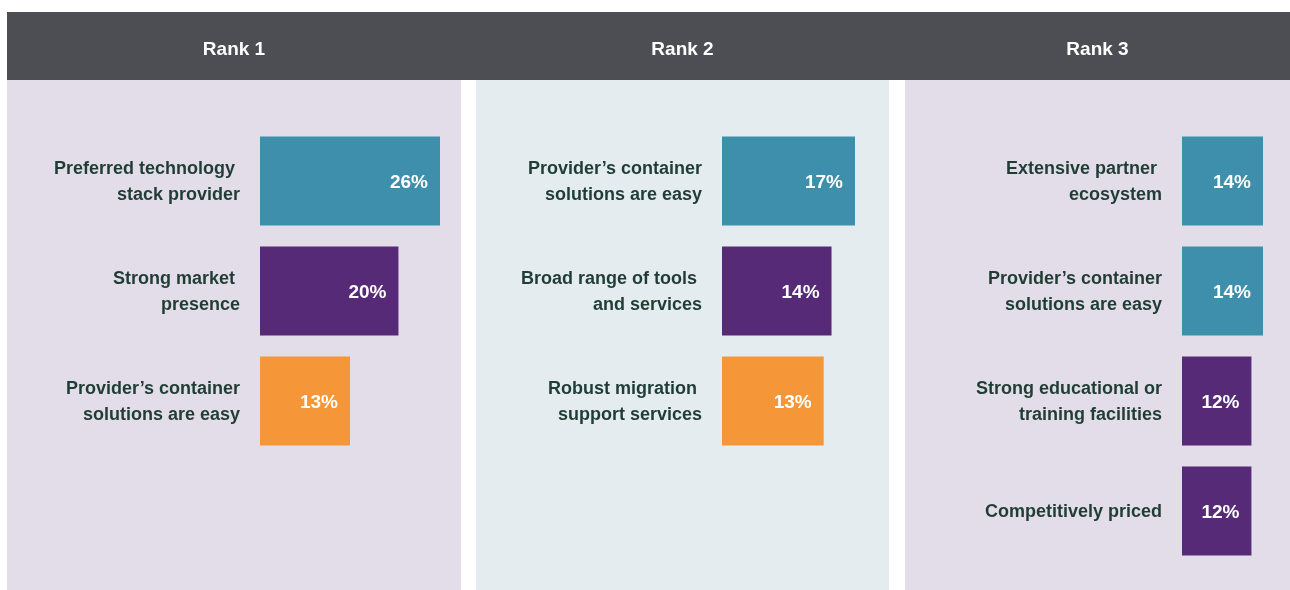  I want to click on chart-title: Rank 1, so click(234, 48).